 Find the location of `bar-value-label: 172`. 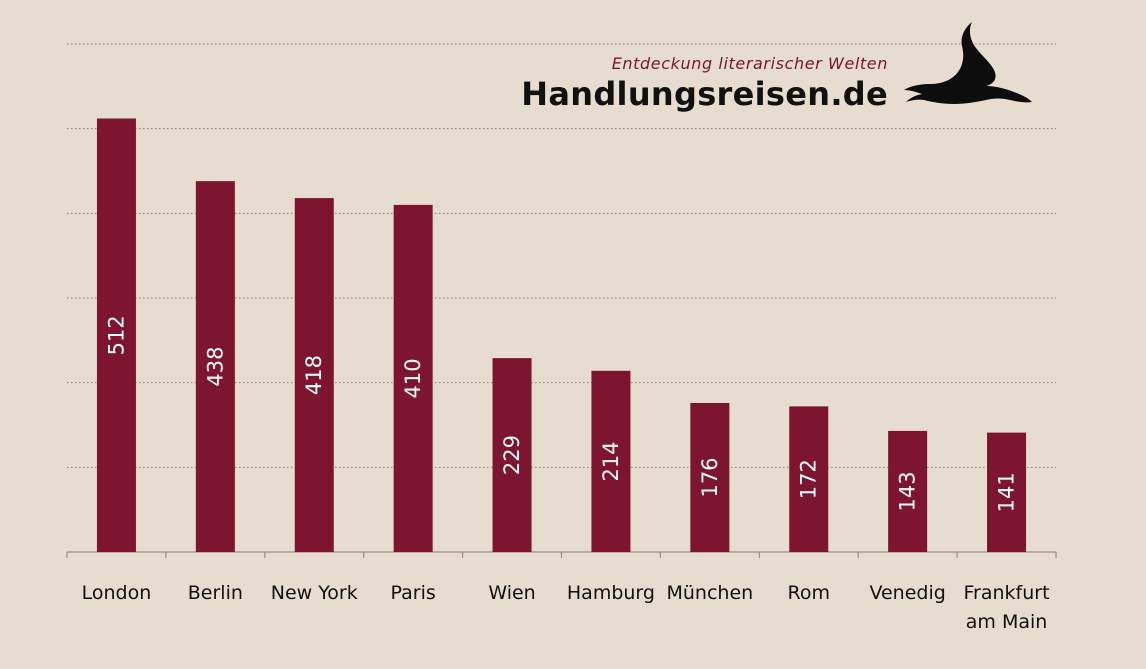

bar-value-label: 172 is located at coordinates (809, 479).